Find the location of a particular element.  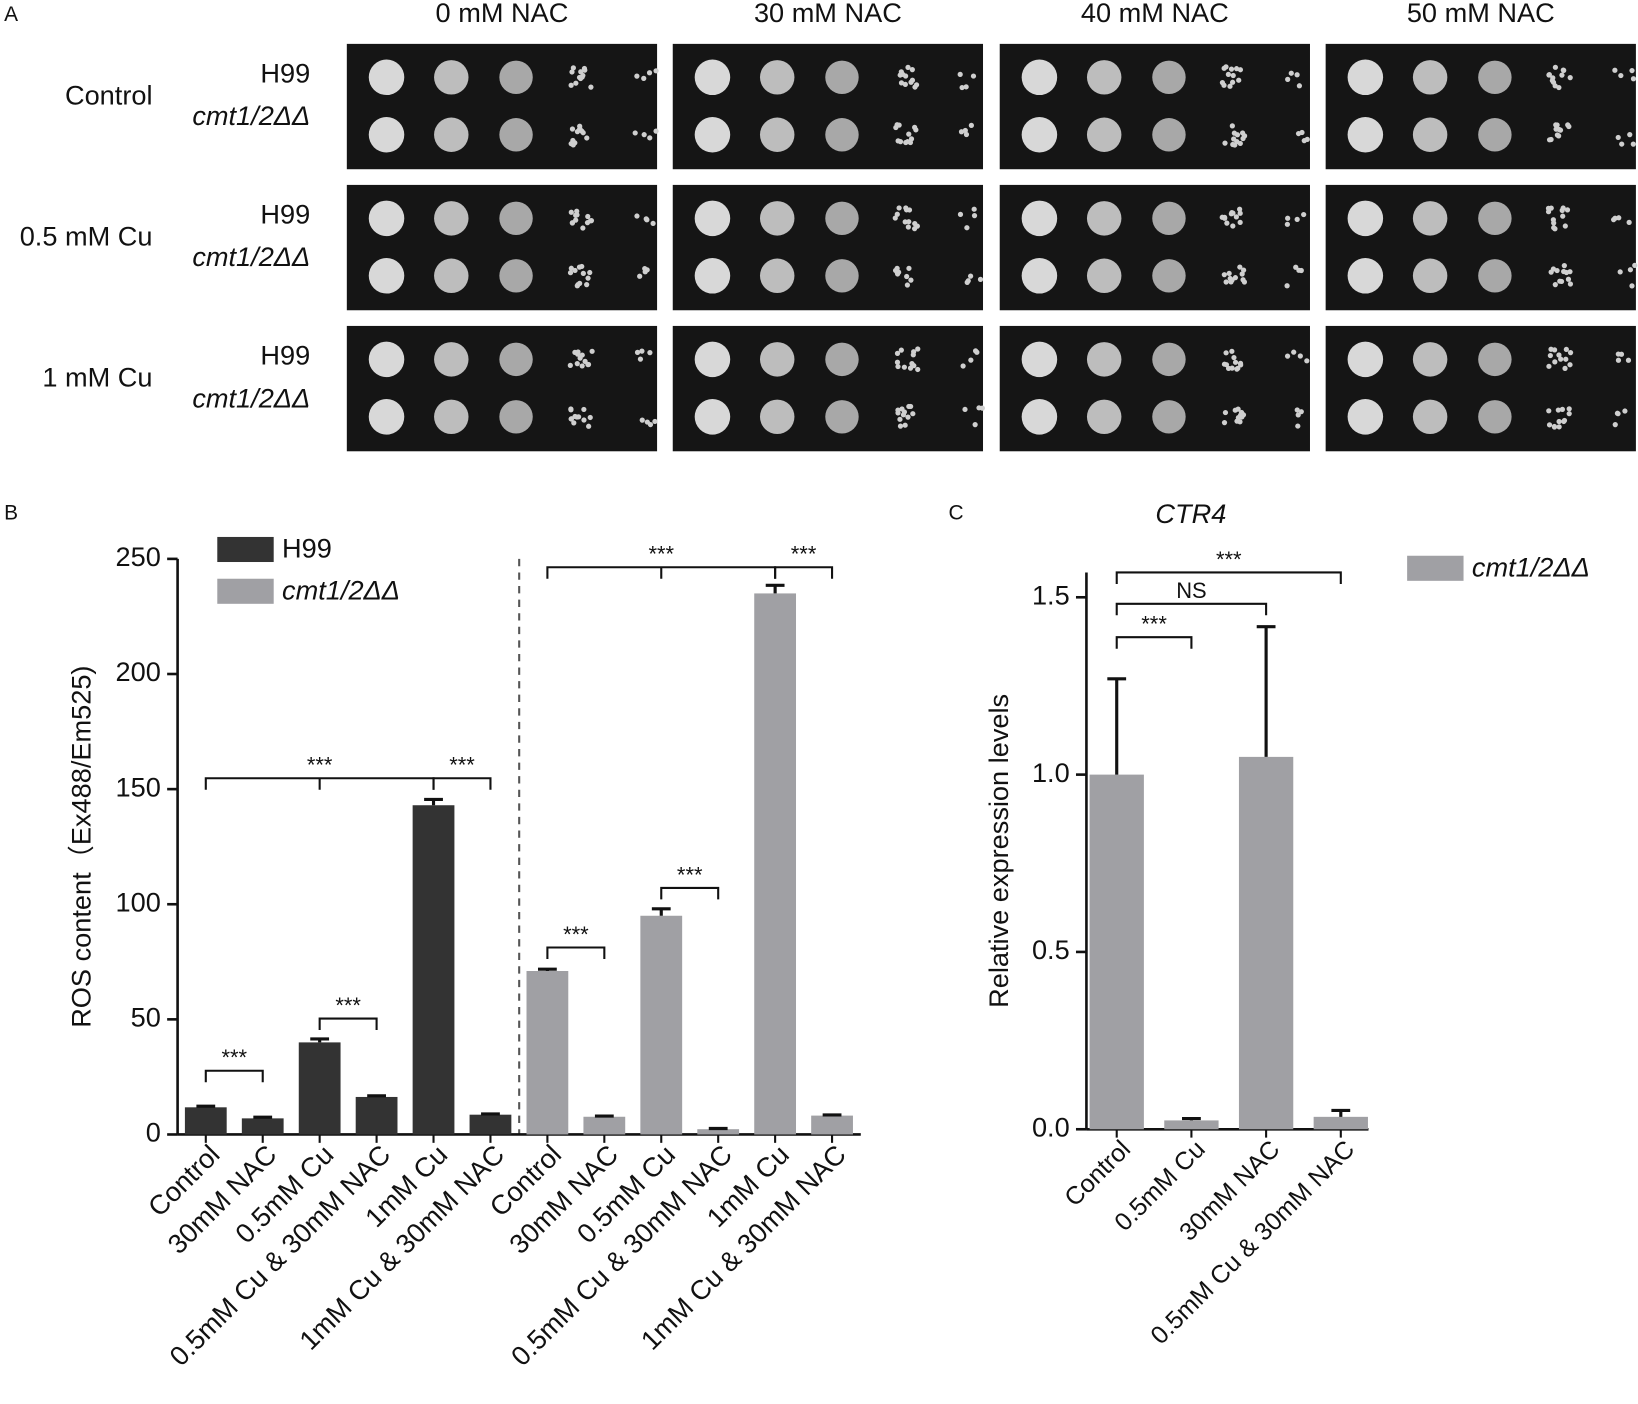

y-tick-label: 0.5 is located at coordinates (1051, 949).